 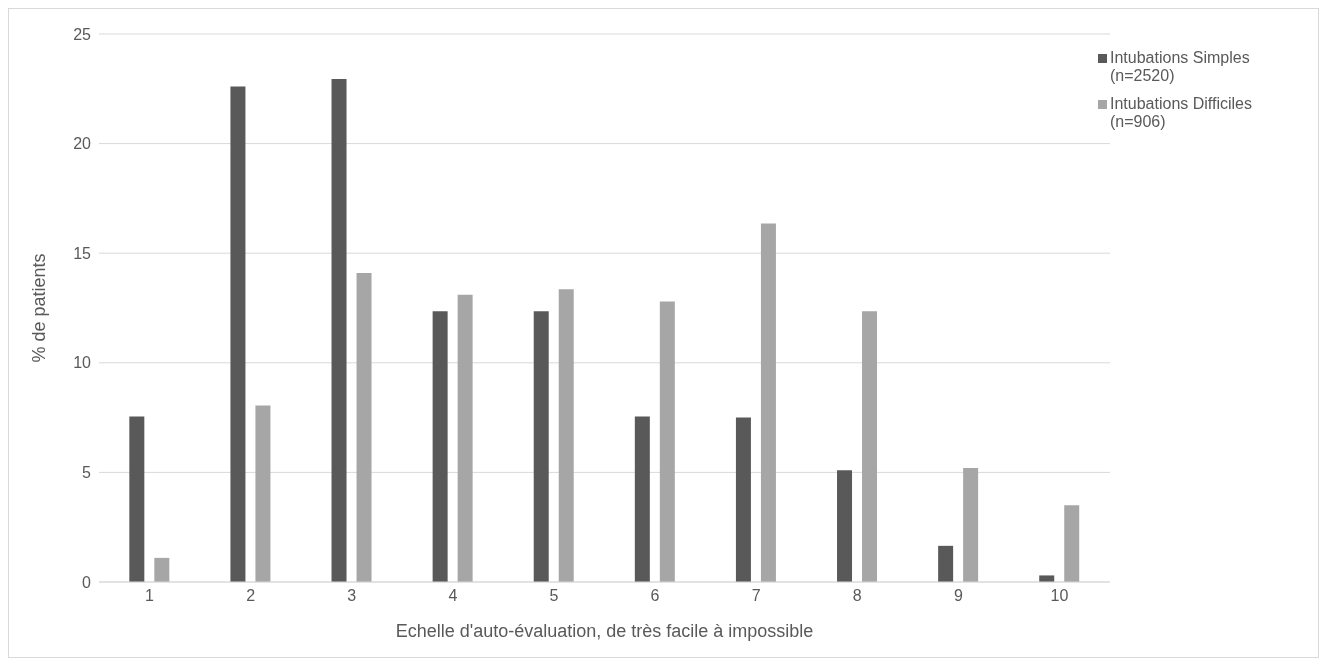 I want to click on legend-label: Intubations Difficiles (n=906), so click(x=1181, y=113).